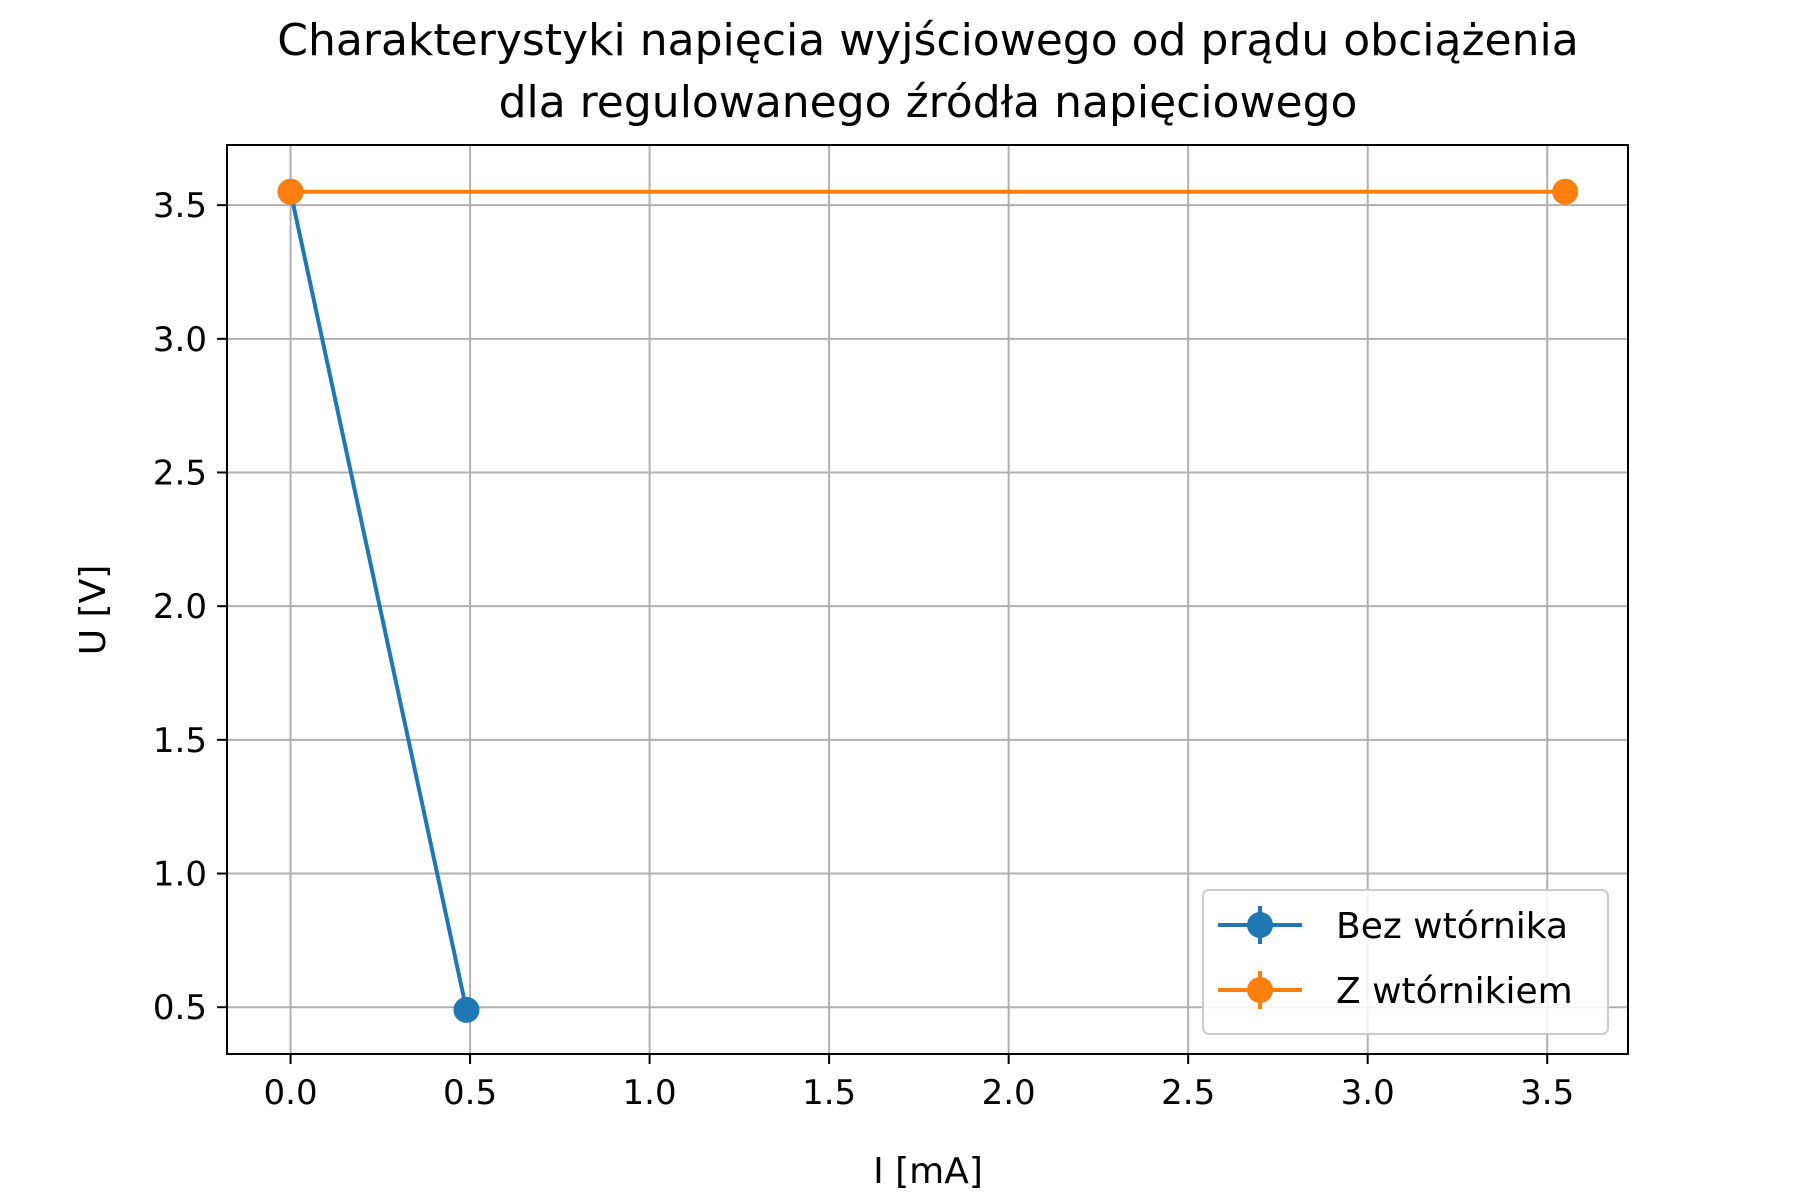 The image size is (1800, 1200). I want to click on legend-marker-point-z-wtornikiem, so click(1260, 990).